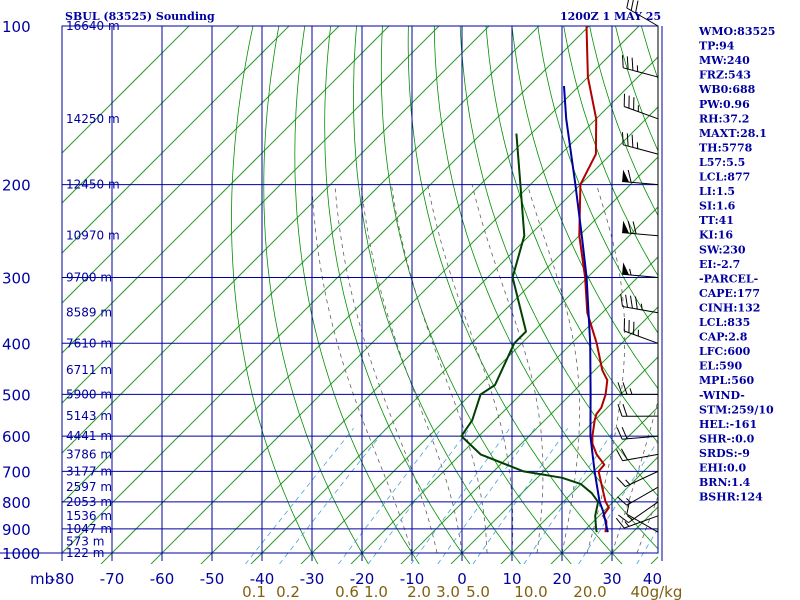 The height and width of the screenshot is (600, 800). What do you see at coordinates (362, 579) in the screenshot?
I see `temperature-tick-label: -20` at bounding box center [362, 579].